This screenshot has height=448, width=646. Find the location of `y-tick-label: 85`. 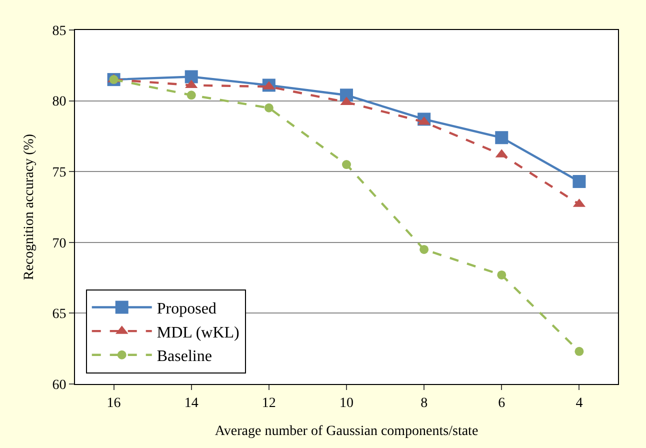

y-tick-label: 85 is located at coordinates (59, 31).